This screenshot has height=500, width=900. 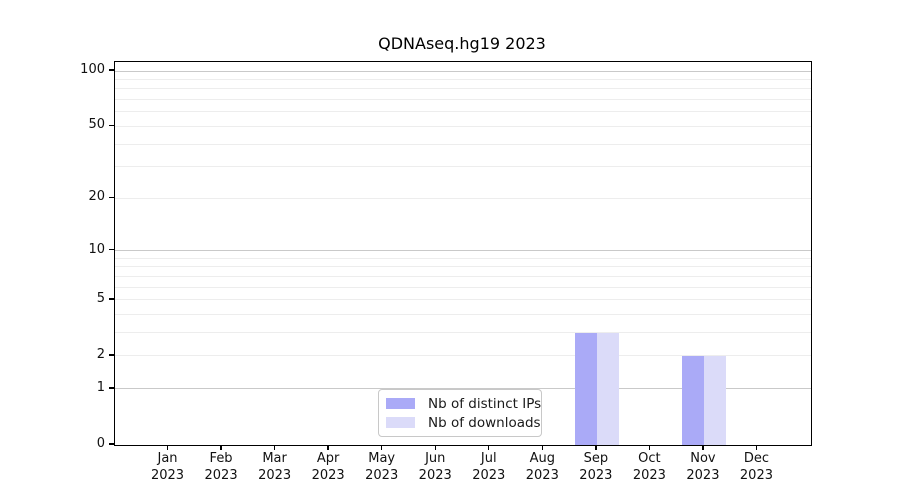 What do you see at coordinates (275, 467) in the screenshot?
I see `x-axis-tick-label: Mar 2023` at bounding box center [275, 467].